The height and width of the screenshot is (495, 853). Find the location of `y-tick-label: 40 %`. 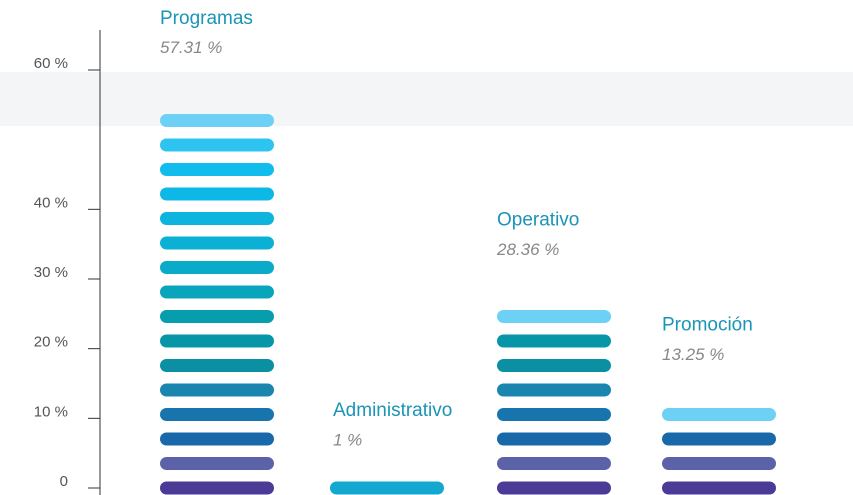

y-tick-label: 40 % is located at coordinates (51, 202).